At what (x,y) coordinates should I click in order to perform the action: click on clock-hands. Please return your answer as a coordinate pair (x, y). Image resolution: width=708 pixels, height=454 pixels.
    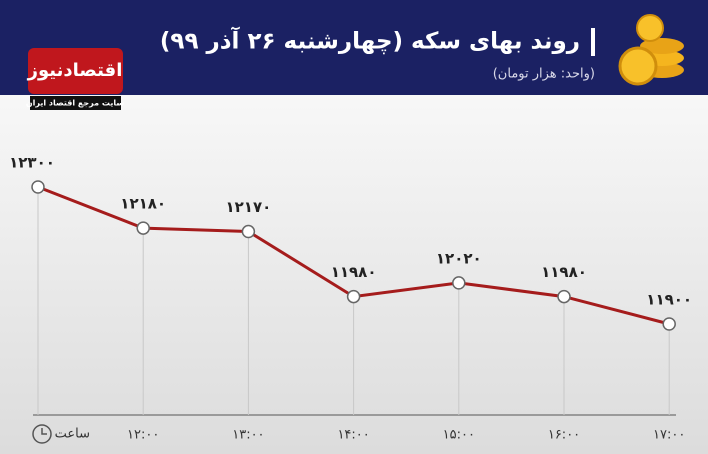
    Looking at the image, I should click on (44, 431).